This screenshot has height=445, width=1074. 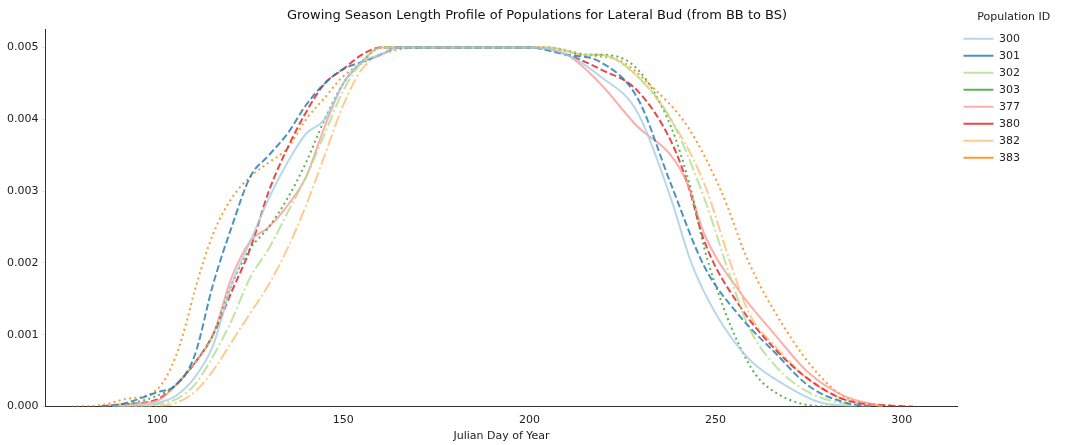 What do you see at coordinates (22, 334) in the screenshot?
I see `y-tick-label: 0.001` at bounding box center [22, 334].